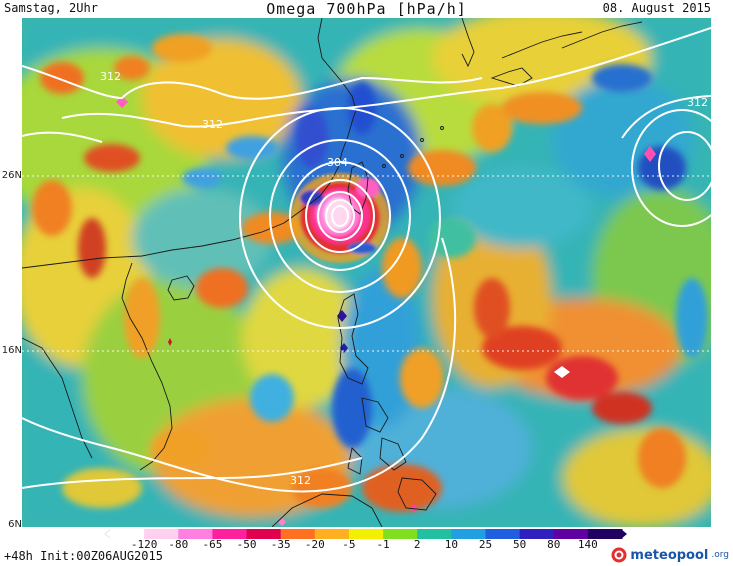  I want to click on contour-label-2: 312, so click(212, 124).